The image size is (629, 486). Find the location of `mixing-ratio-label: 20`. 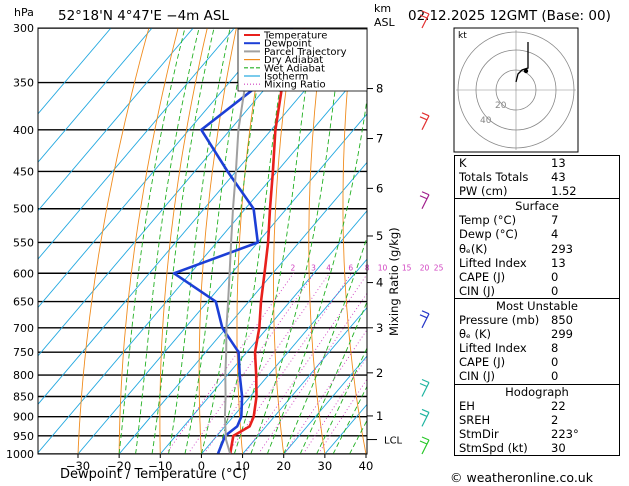

mixing-ratio-label: 20 is located at coordinates (425, 267).